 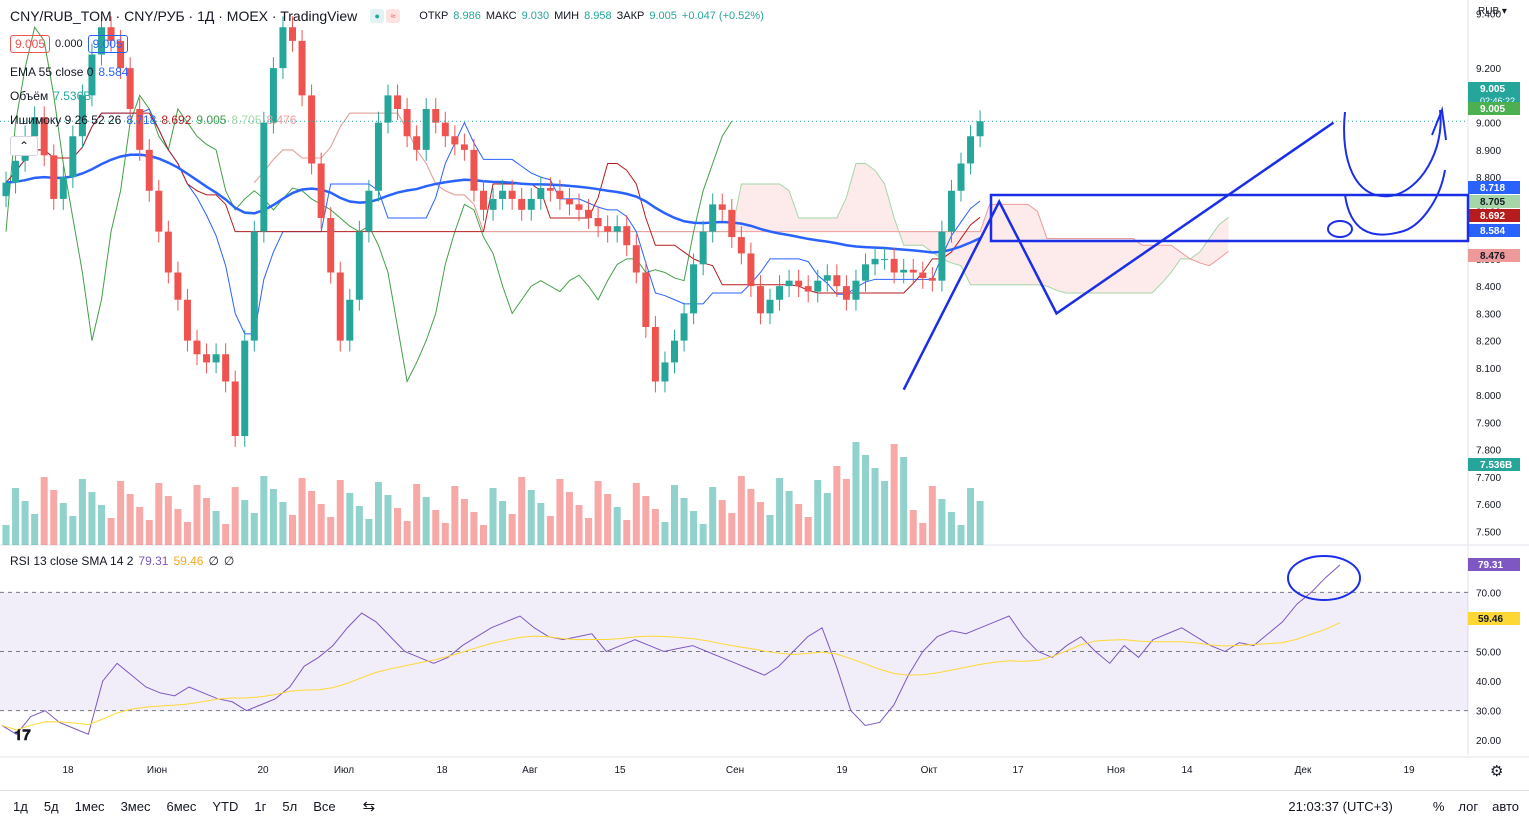 What do you see at coordinates (1505, 806) in the screenshot?
I see `auto-toggle: авто` at bounding box center [1505, 806].